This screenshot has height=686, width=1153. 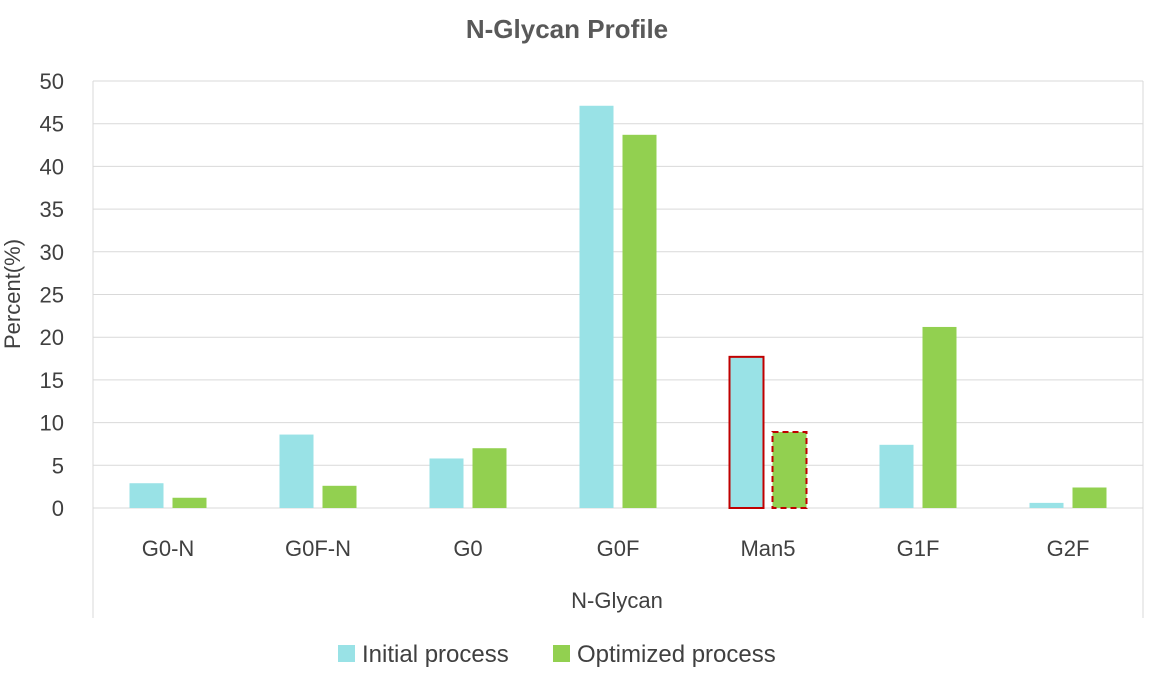 What do you see at coordinates (617, 600) in the screenshot?
I see `x-axis-label: N-Glycan` at bounding box center [617, 600].